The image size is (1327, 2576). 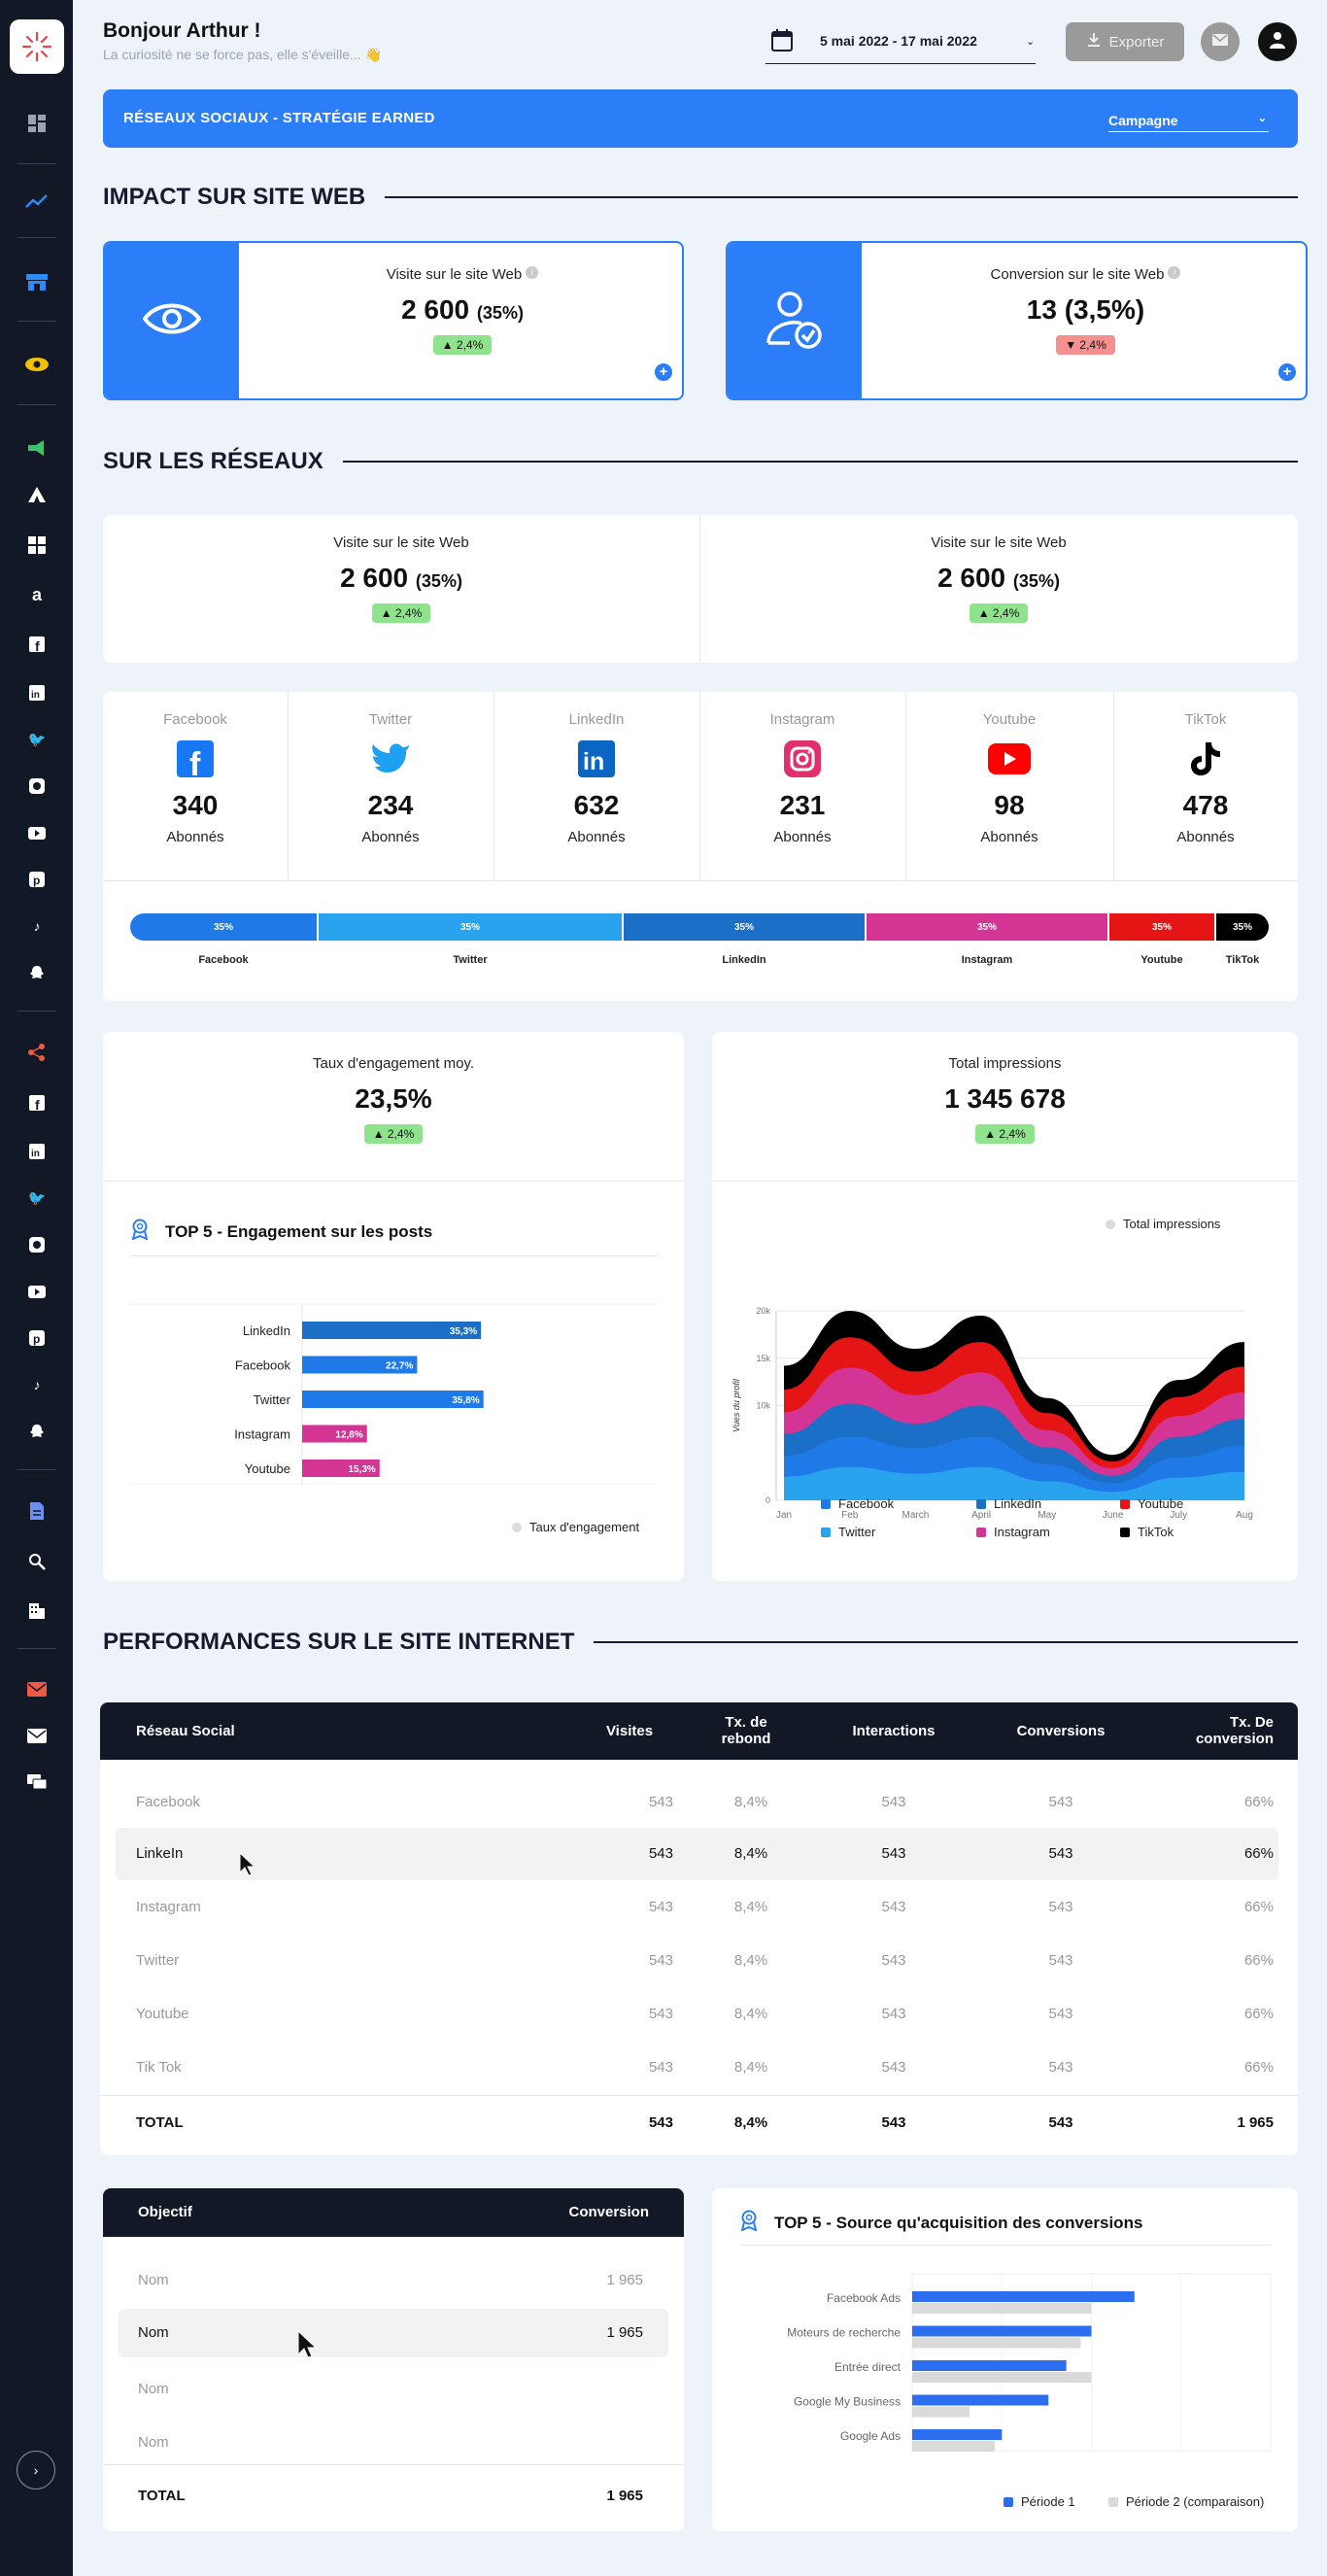 What do you see at coordinates (746, 1730) in the screenshot?
I see `col-bounce: Tx. de rebond` at bounding box center [746, 1730].